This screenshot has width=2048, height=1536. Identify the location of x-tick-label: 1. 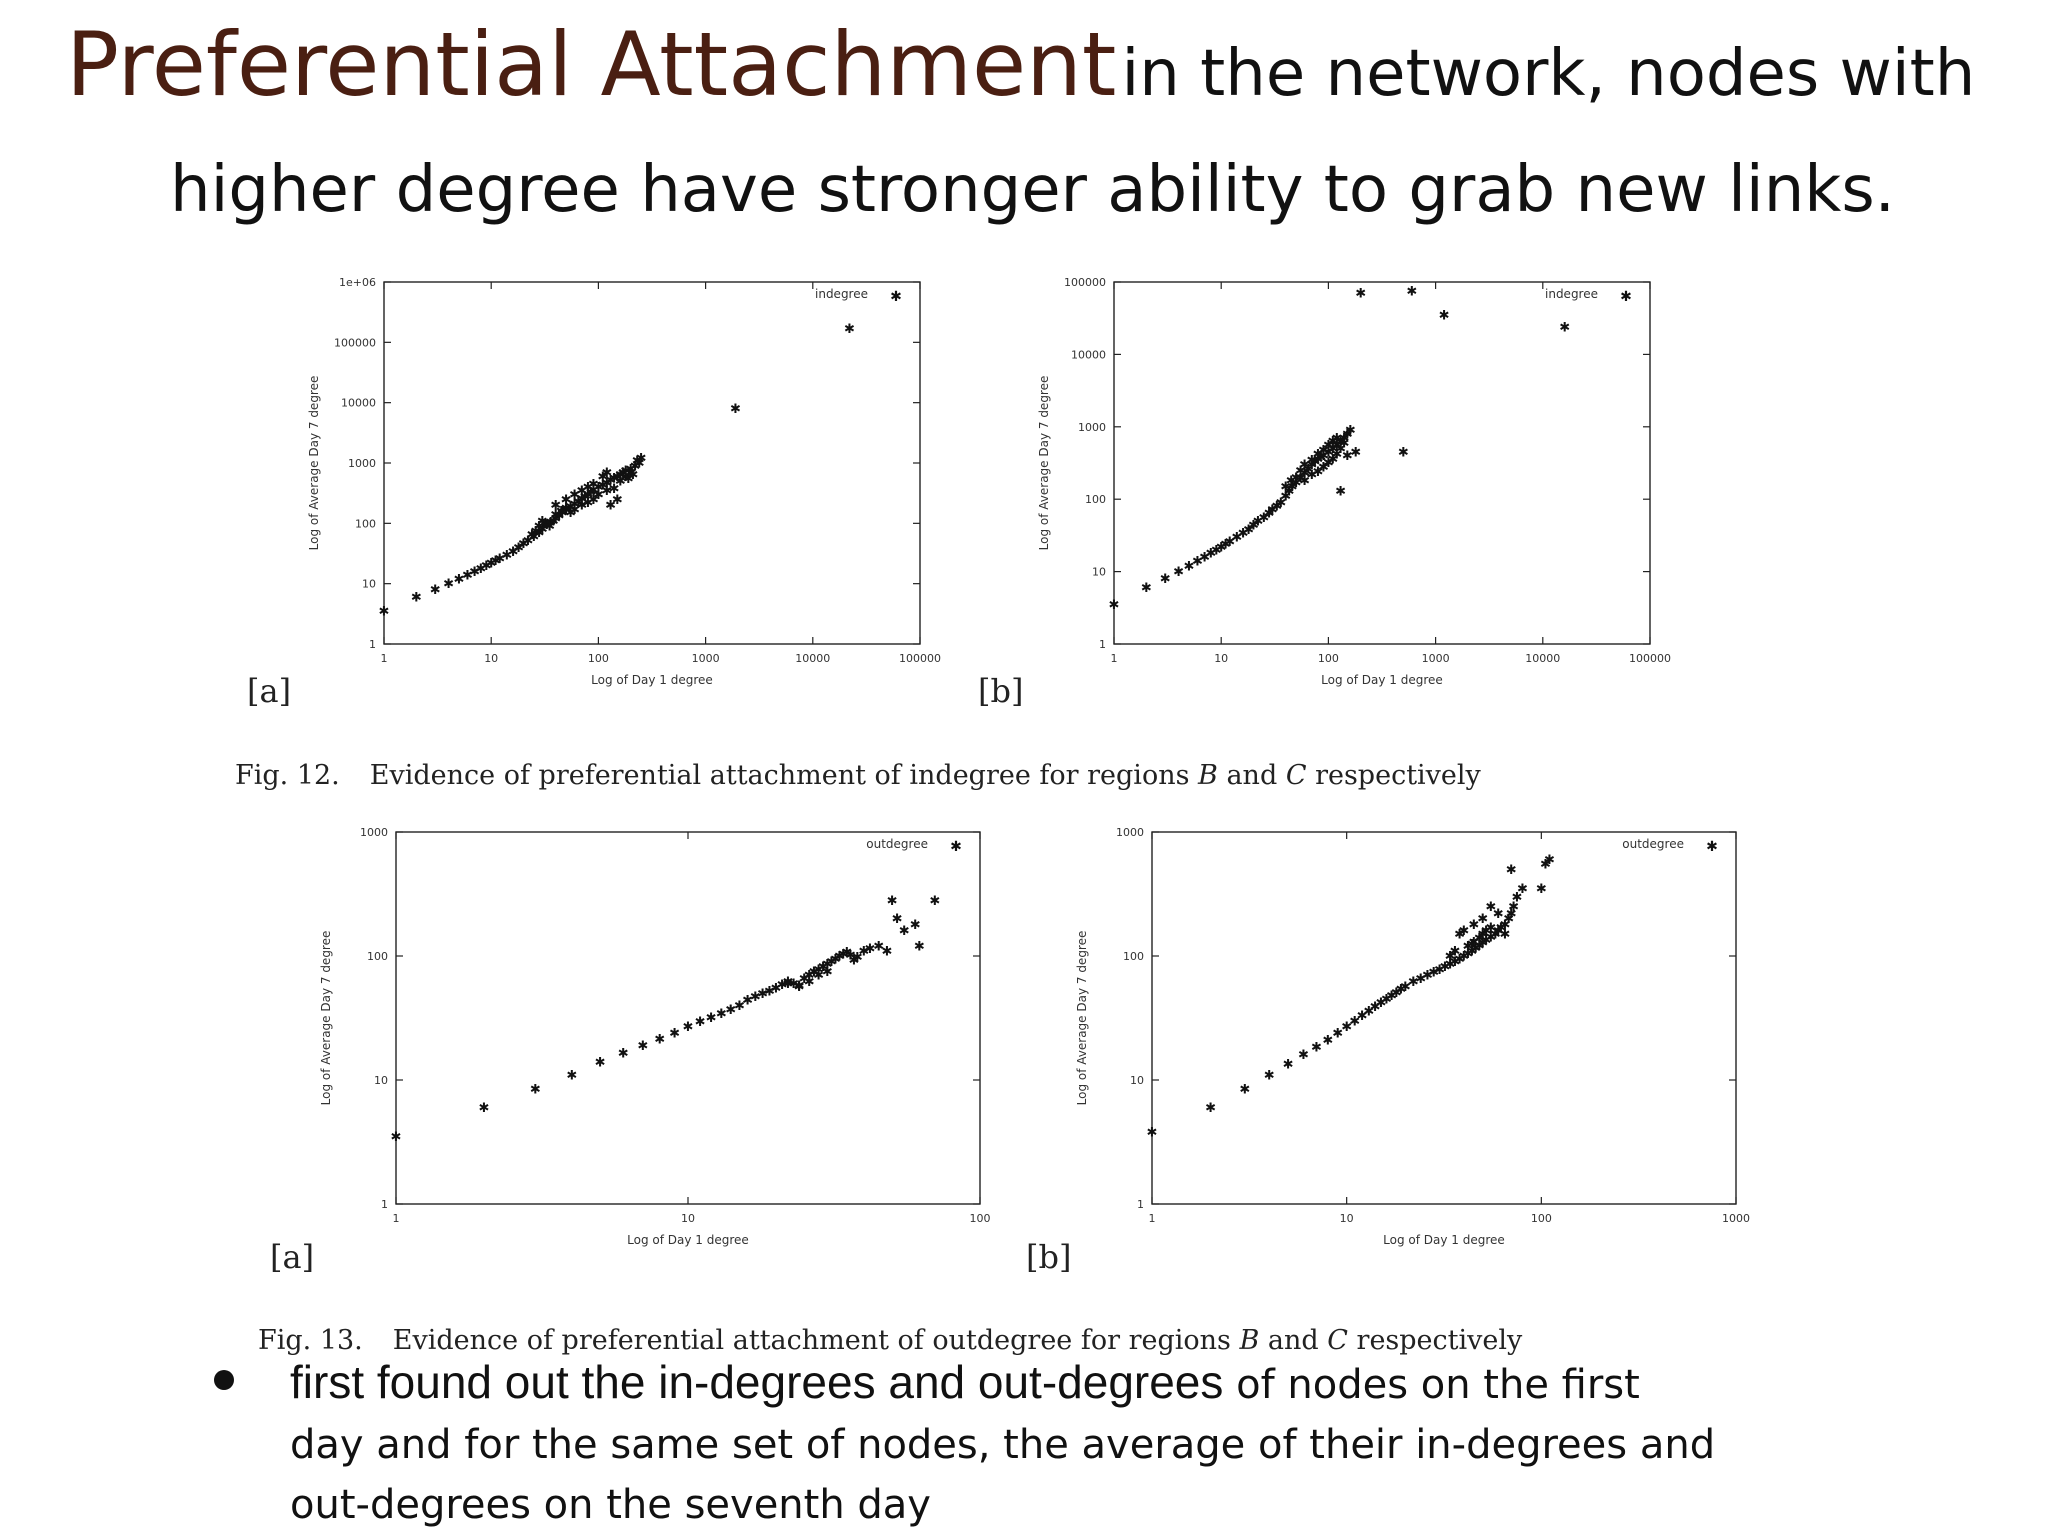
(1114, 658).